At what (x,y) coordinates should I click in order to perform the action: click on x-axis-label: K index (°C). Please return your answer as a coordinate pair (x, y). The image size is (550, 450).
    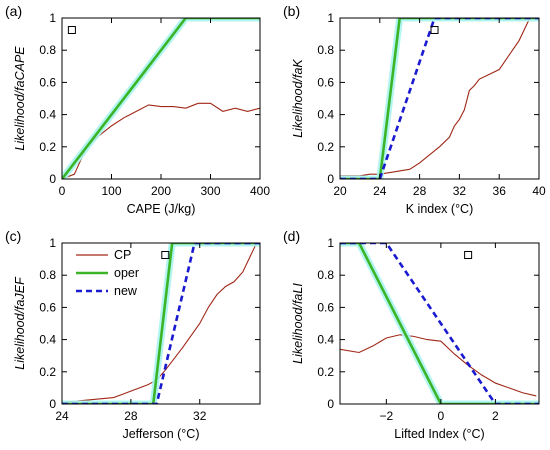
    Looking at the image, I should click on (440, 209).